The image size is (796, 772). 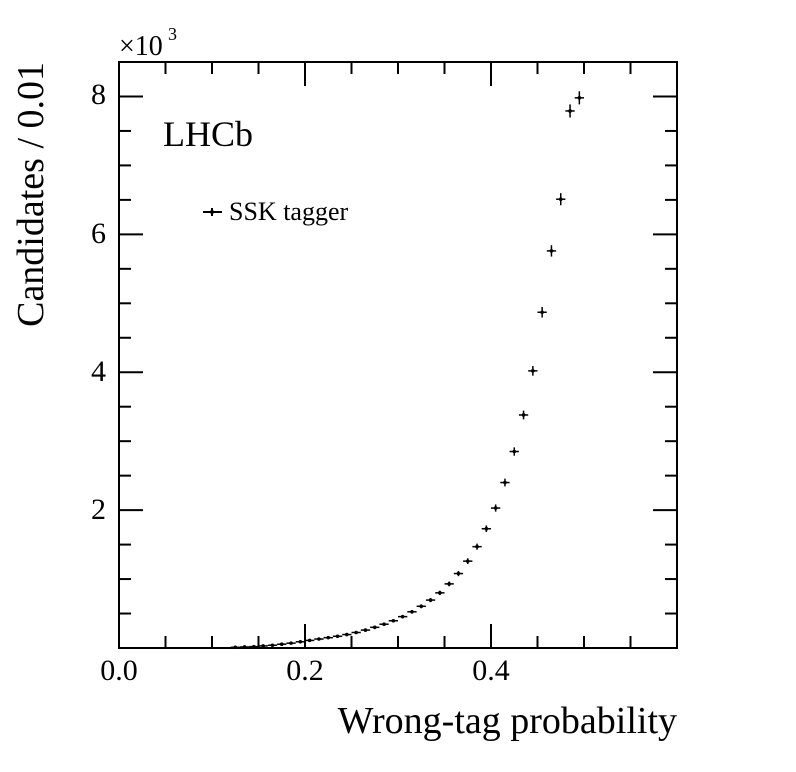 What do you see at coordinates (98, 371) in the screenshot?
I see `y-tick-label-1: 4` at bounding box center [98, 371].